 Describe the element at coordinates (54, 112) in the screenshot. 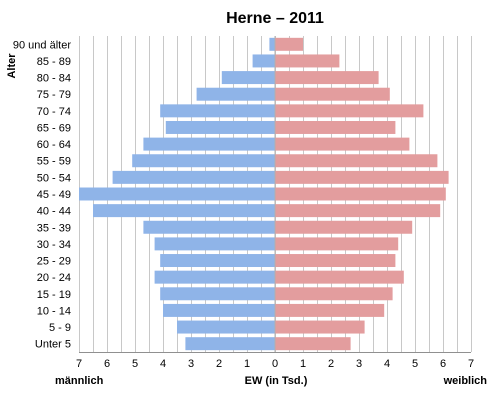

I see `category-label: 70 - 74` at that location.